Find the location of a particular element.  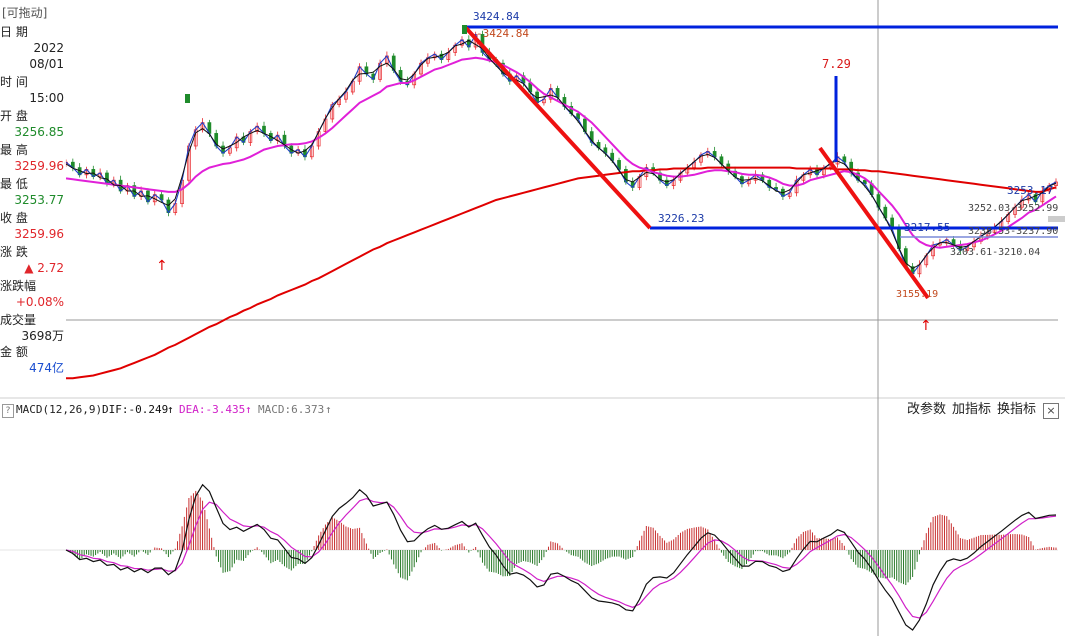

change-value: ▲ 2.72 is located at coordinates (44, 268).